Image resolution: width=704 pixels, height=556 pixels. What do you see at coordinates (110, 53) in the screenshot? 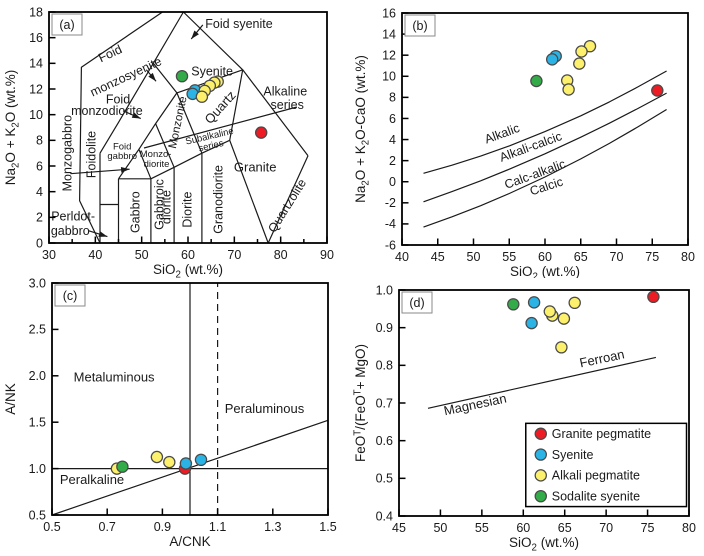
I see `field-label: Foid` at bounding box center [110, 53].